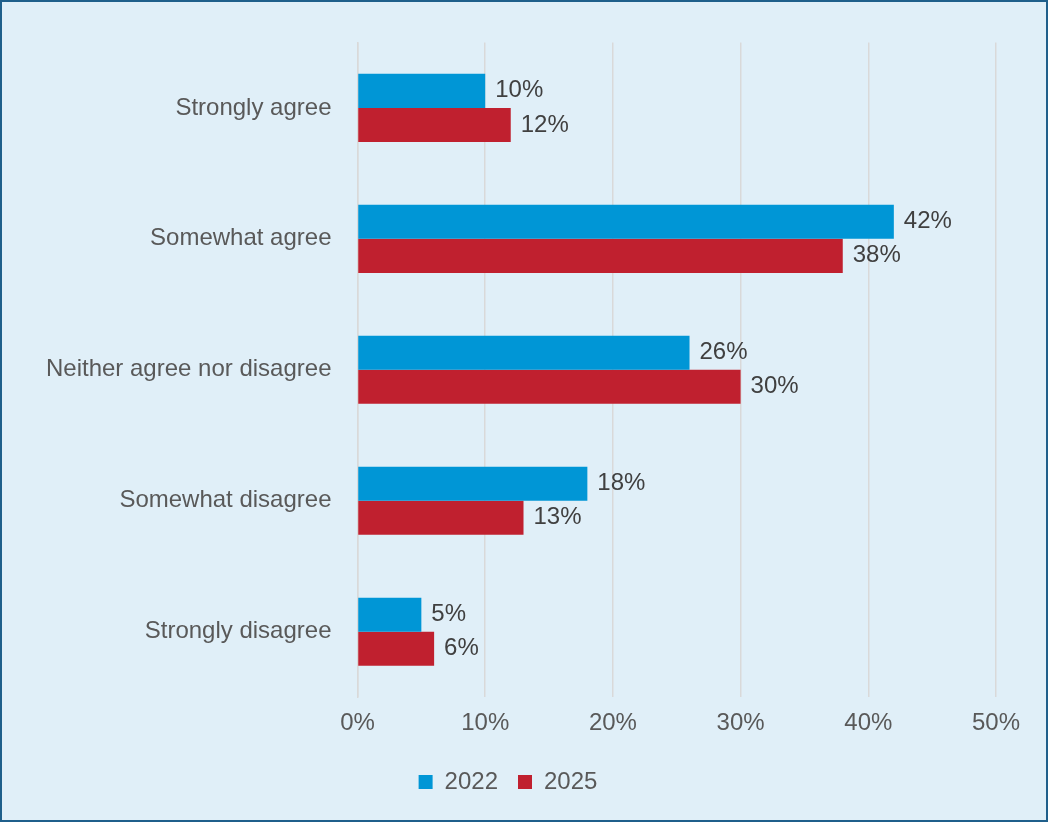 The image size is (1048, 822). What do you see at coordinates (876, 254) in the screenshot?
I see `data-label: 38%` at bounding box center [876, 254].